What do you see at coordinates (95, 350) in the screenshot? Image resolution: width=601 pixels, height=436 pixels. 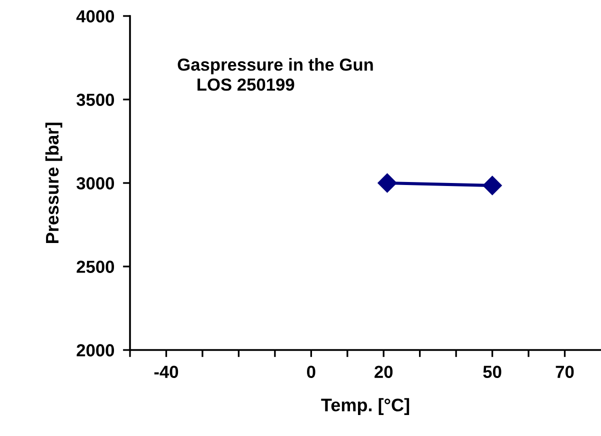 I see `y-tick-label: 2000` at bounding box center [95, 350].